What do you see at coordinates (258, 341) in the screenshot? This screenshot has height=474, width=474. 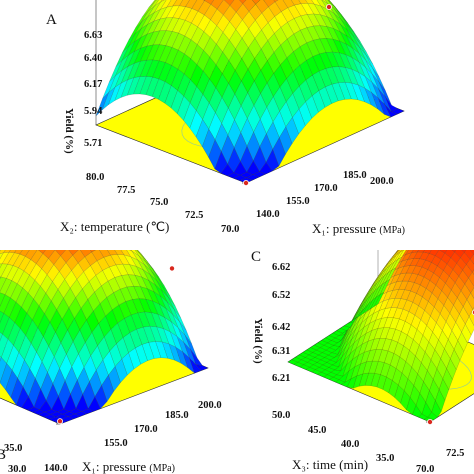 I see `panel-c-z-axis-label: Yield (%)` at bounding box center [258, 341].